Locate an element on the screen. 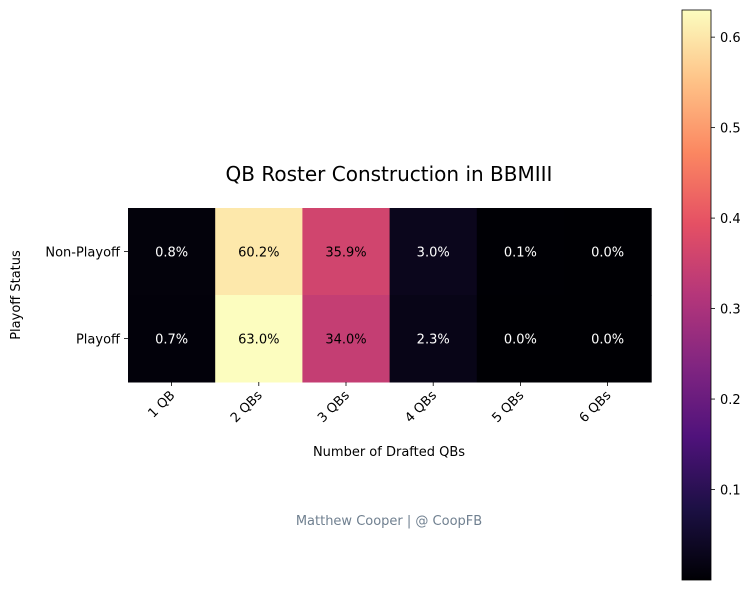 The height and width of the screenshot is (590, 752). colorbar-tick-label: 0.3 is located at coordinates (730, 310).